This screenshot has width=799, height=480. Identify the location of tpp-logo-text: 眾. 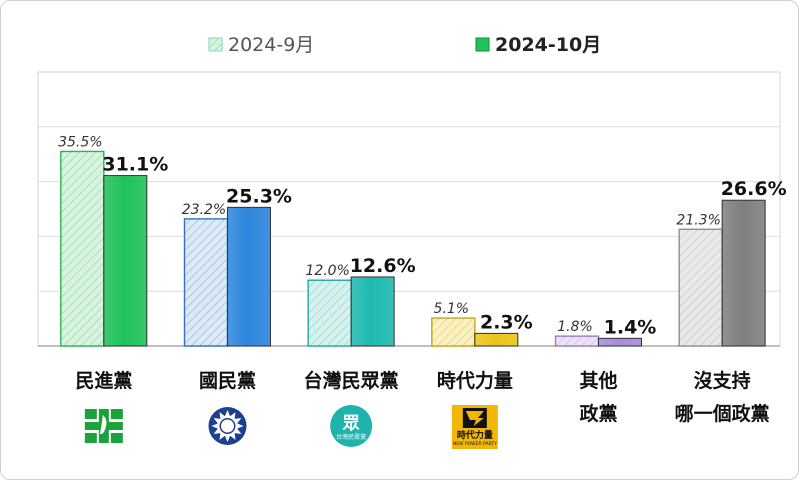
(351, 424).